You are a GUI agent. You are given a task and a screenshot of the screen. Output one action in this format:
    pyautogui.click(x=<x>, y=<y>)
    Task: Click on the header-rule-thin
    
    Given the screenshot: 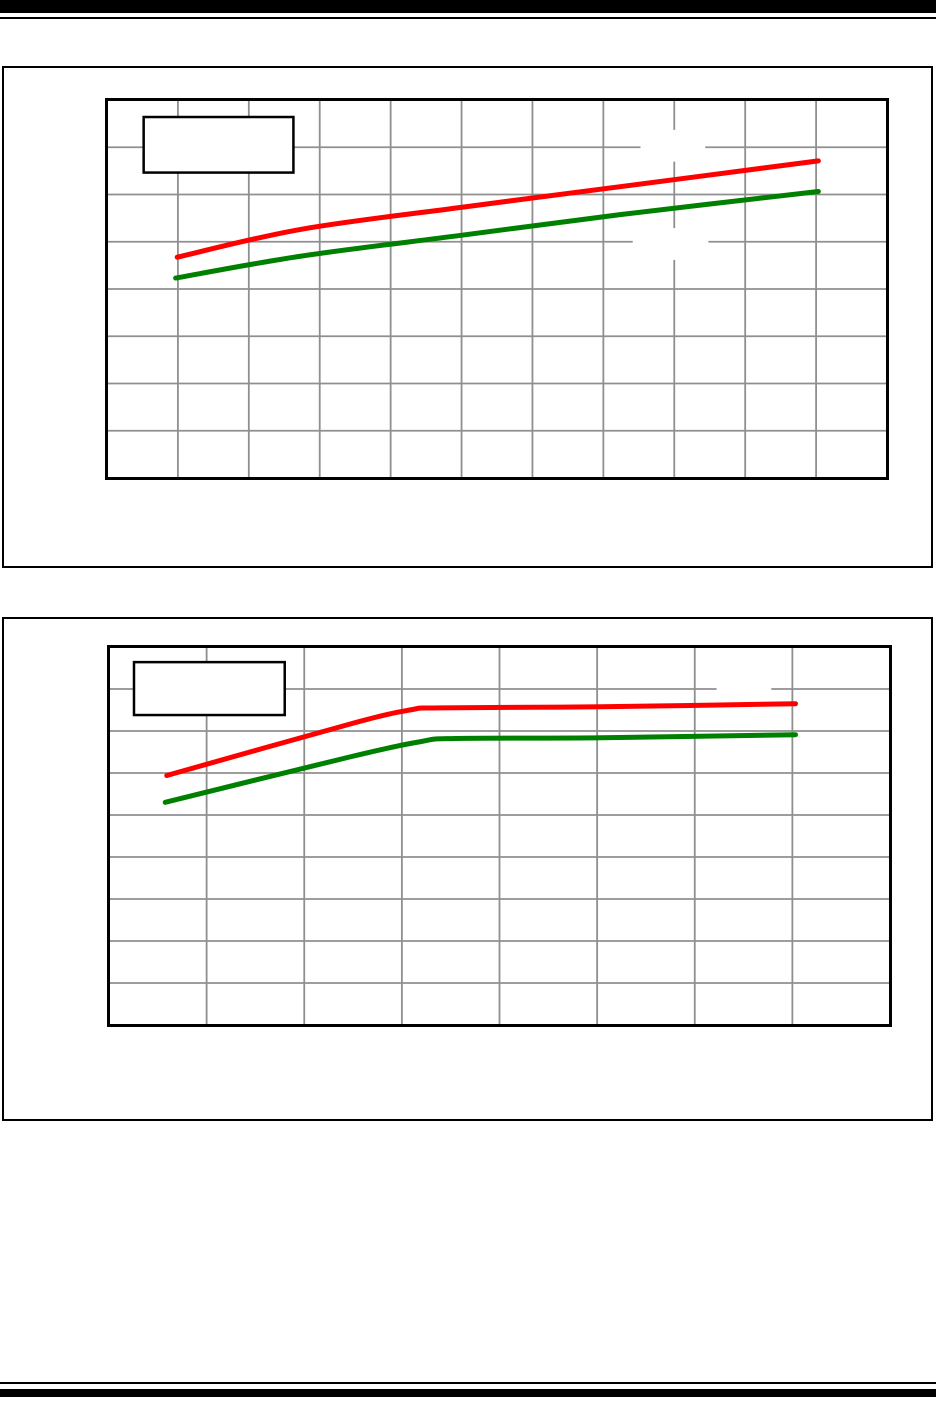 What is the action you would take?
    pyautogui.click(x=468, y=18)
    